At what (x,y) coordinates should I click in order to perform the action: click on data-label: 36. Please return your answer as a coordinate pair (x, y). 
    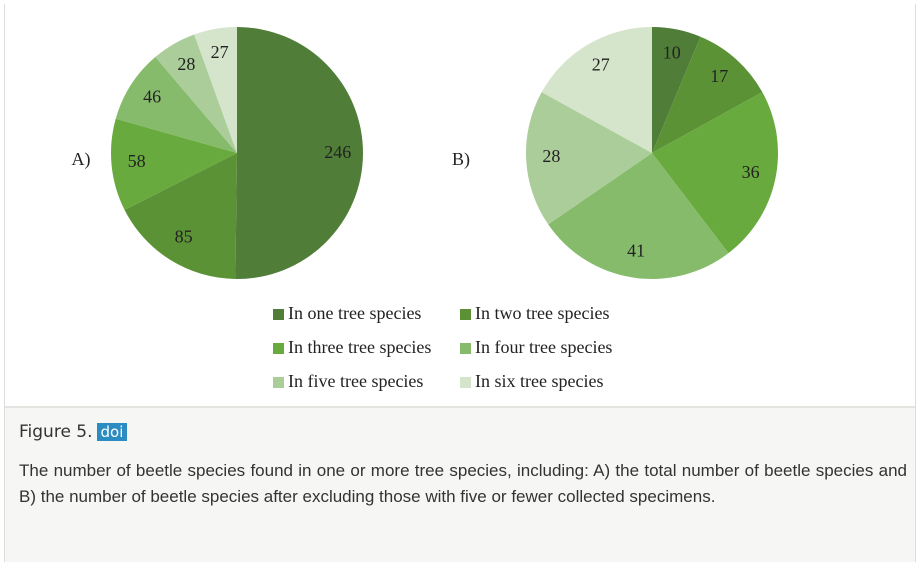
    Looking at the image, I should click on (751, 172).